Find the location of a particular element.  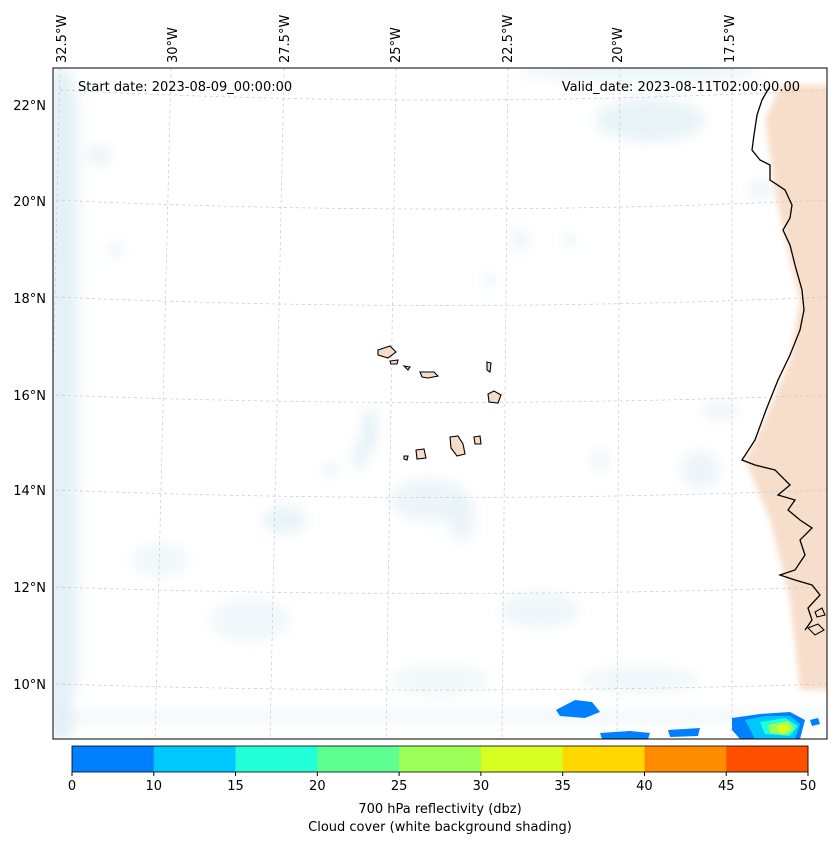

lon-label-22-5: 22.5°W is located at coordinates (508, 39).